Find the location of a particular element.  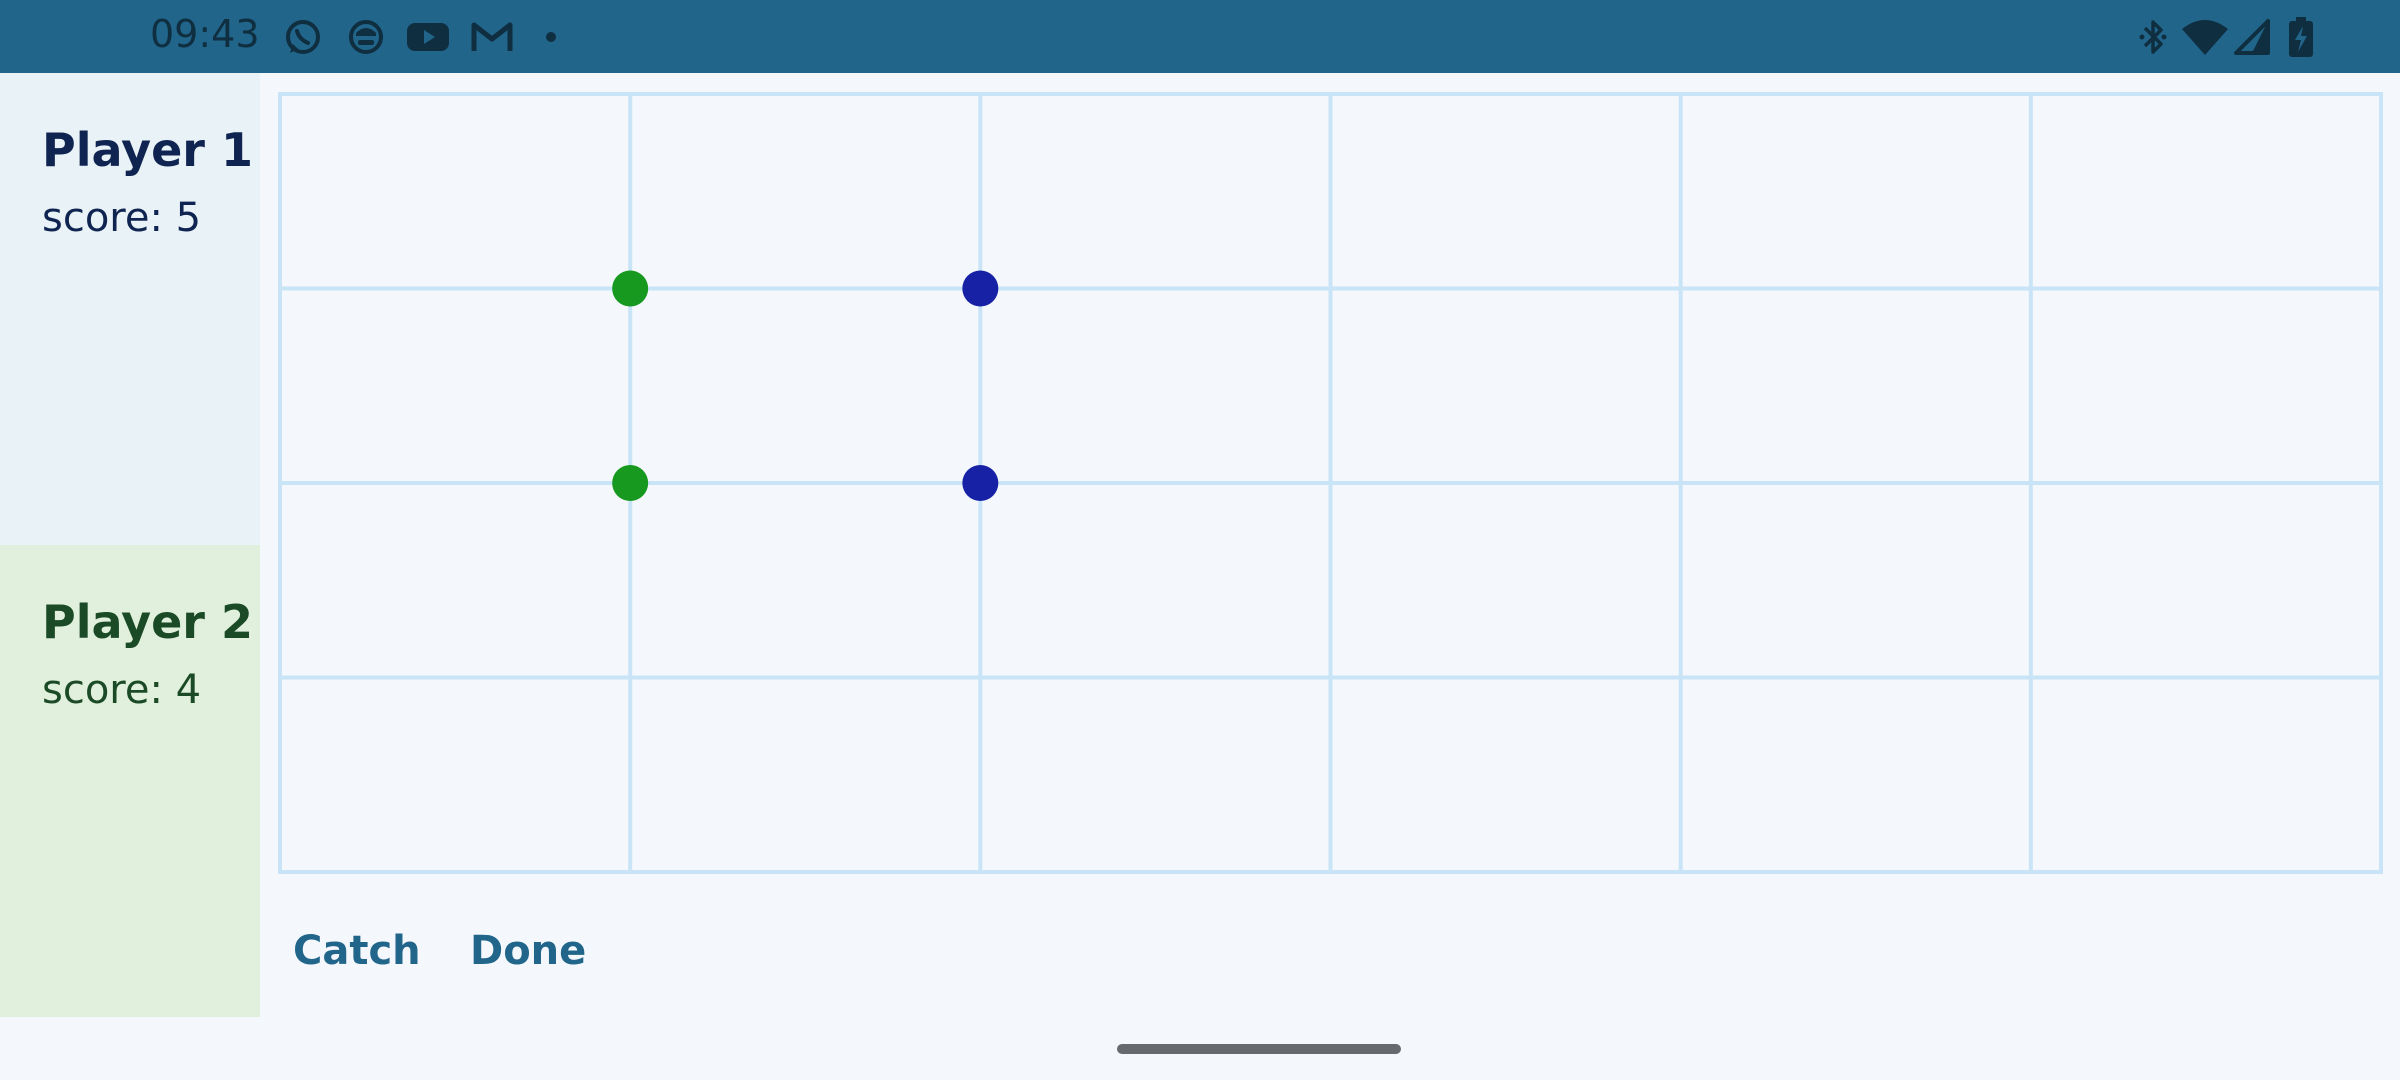

dot-icon is located at coordinates (551, 39).